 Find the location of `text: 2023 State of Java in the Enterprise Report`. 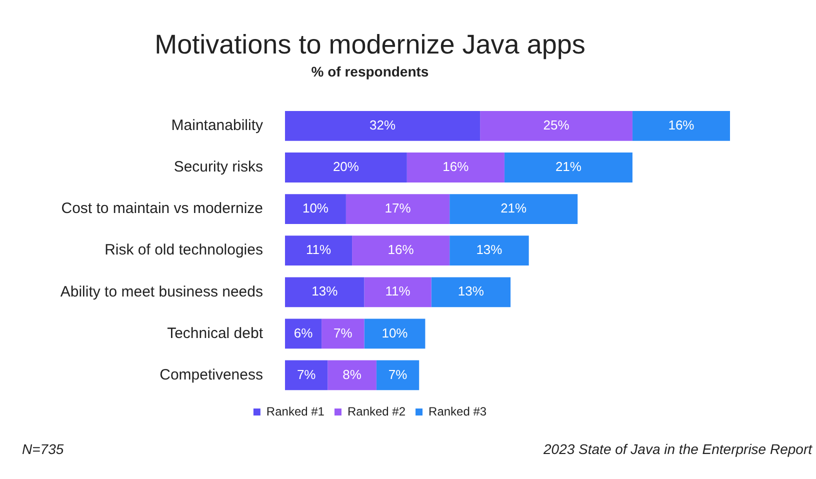

text: 2023 State of Java in the Enterprise Report is located at coordinates (678, 449).